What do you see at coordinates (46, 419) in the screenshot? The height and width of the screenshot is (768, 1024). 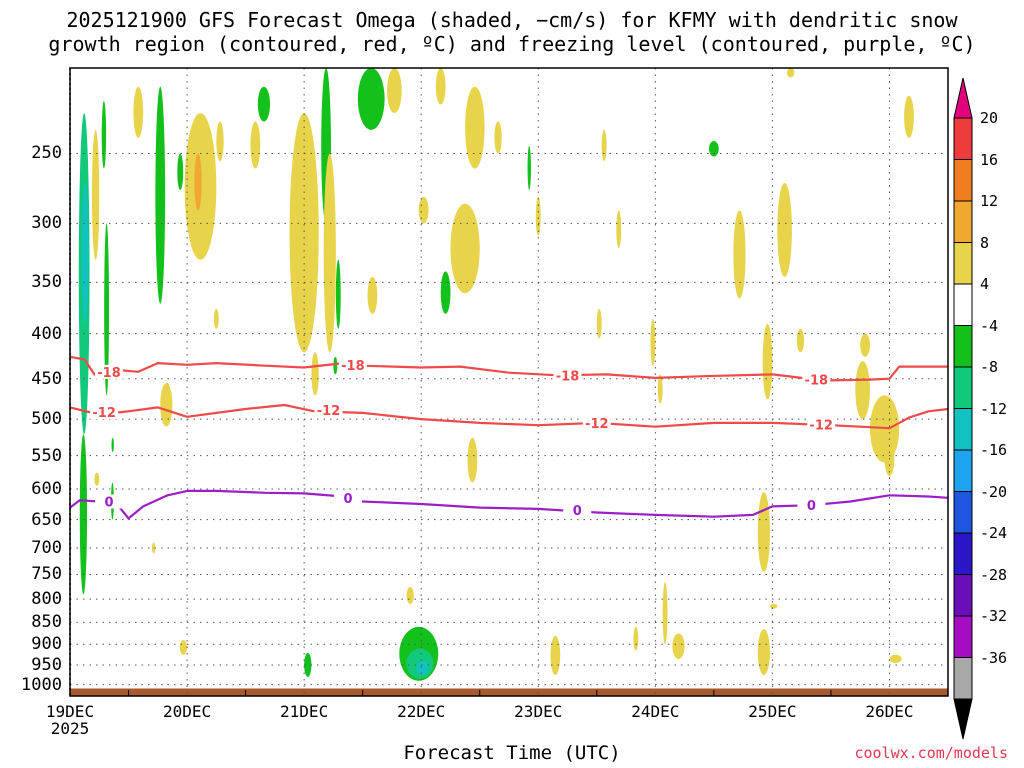 I see `y-tick-label-5: 500` at bounding box center [46, 419].